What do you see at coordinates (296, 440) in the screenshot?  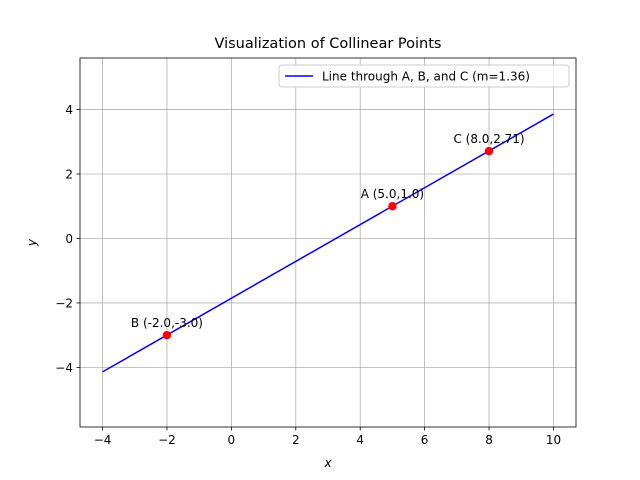 I see `x-tick-label: 2` at bounding box center [296, 440].